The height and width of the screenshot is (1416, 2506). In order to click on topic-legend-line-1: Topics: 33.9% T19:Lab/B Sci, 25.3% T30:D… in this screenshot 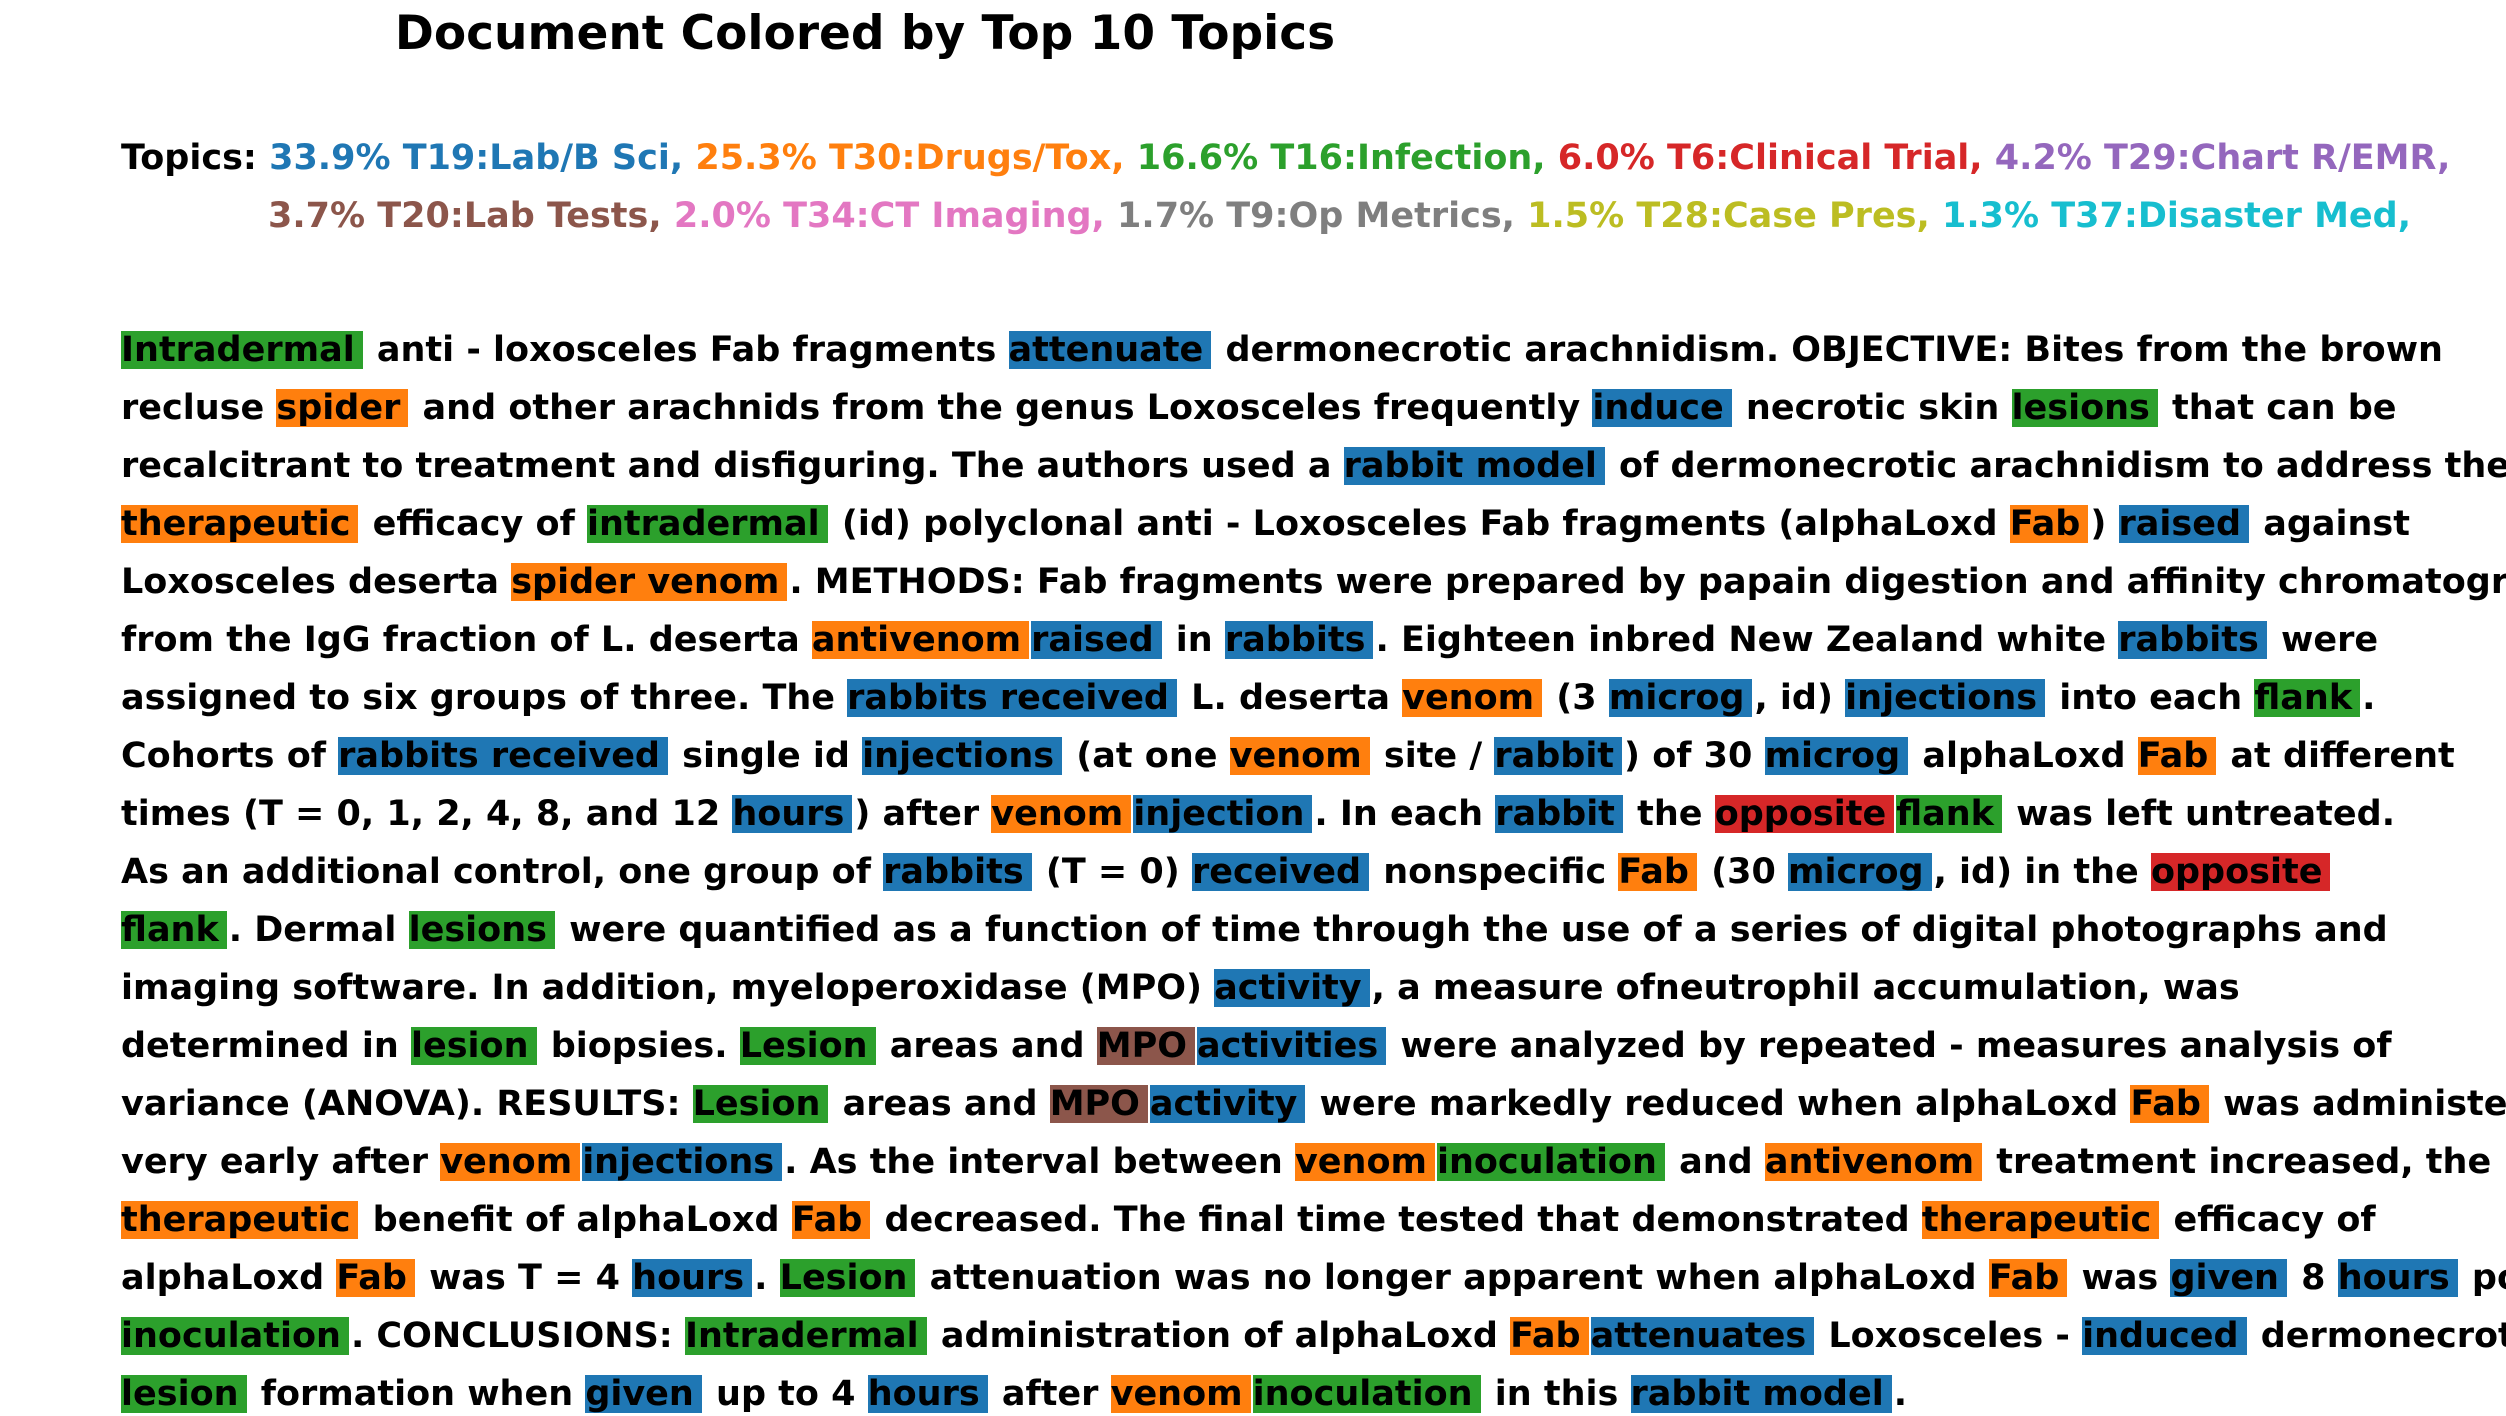, I will do `click(1285, 158)`.